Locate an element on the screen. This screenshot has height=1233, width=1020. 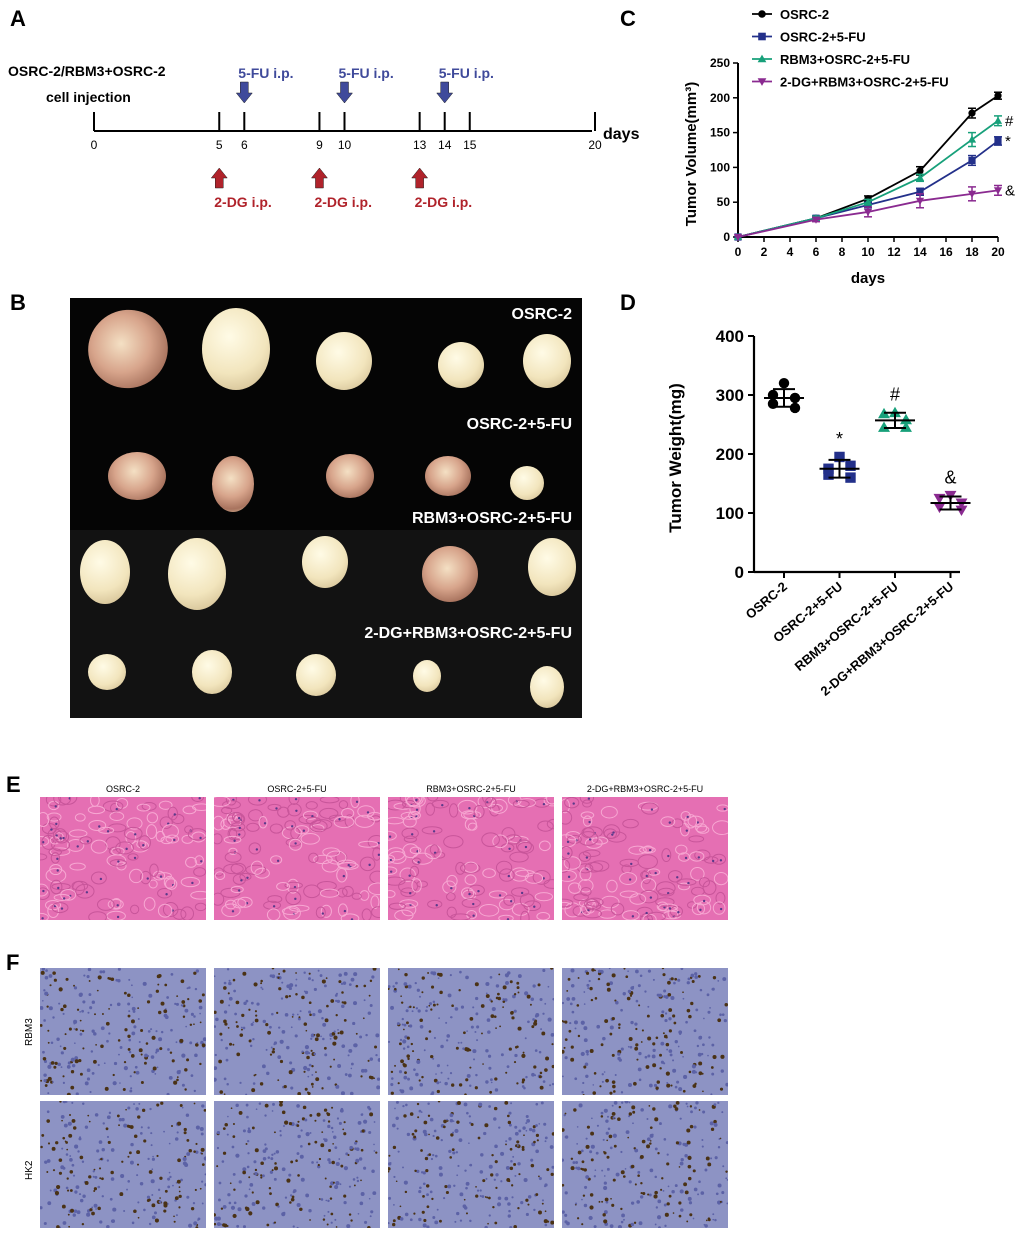
timeline-axis-label: days is located at coordinates (621, 134).